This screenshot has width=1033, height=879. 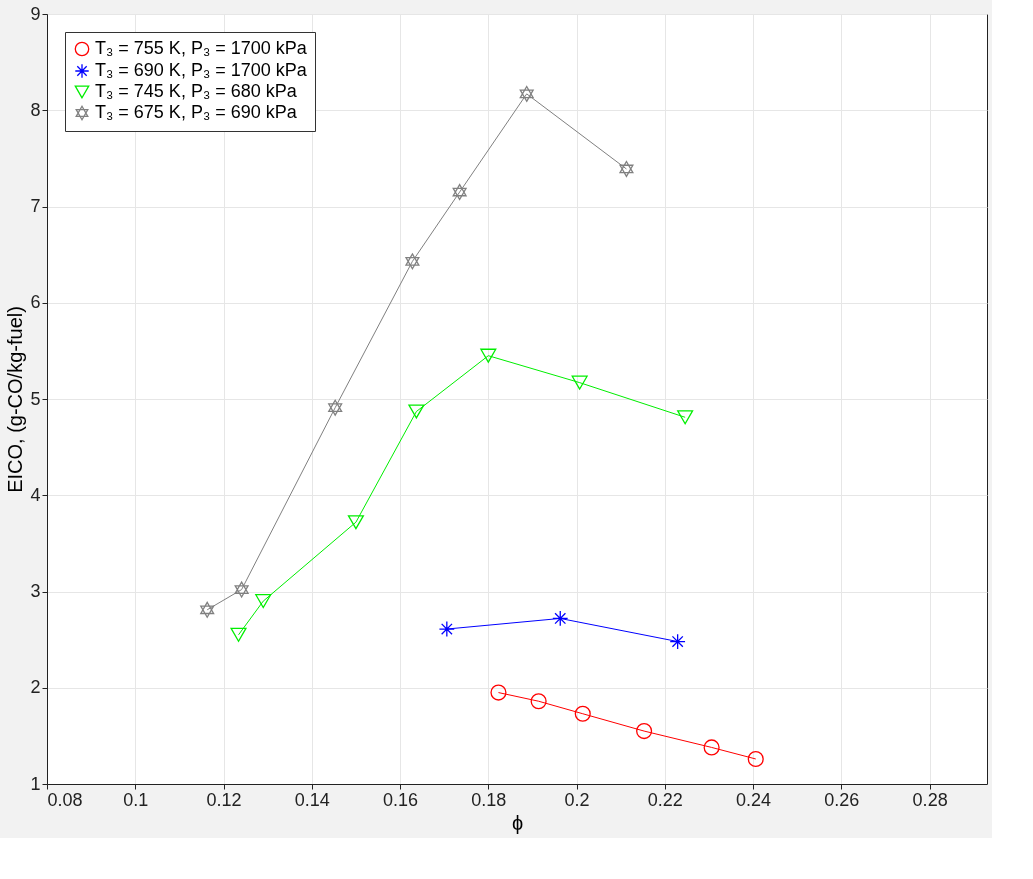 I want to click on y-tick-label: 6, so click(x=35, y=302).